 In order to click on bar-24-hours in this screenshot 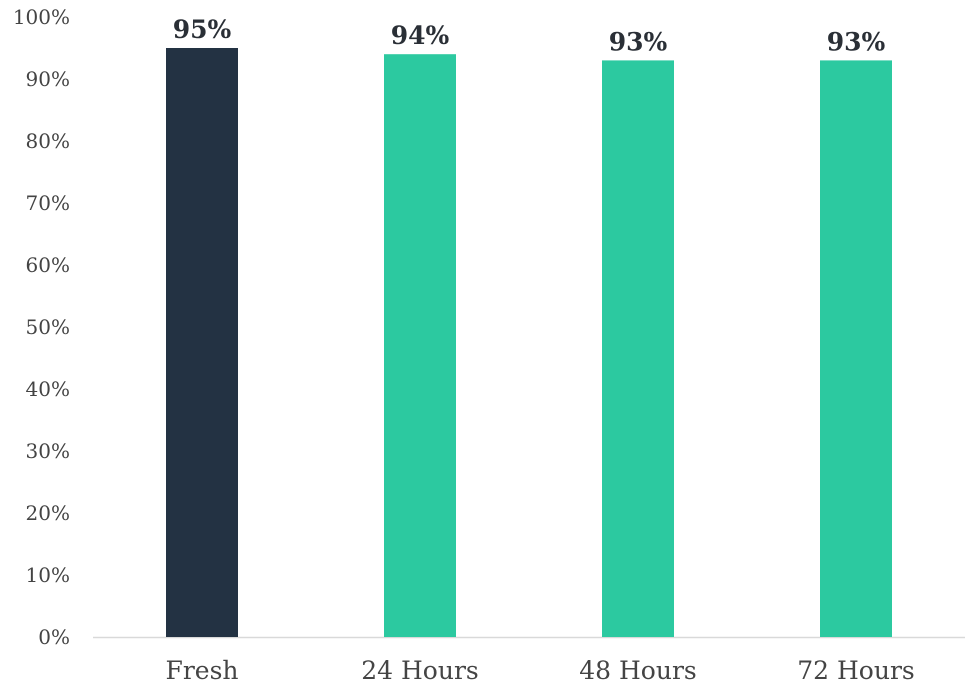, I will do `click(420, 345)`.